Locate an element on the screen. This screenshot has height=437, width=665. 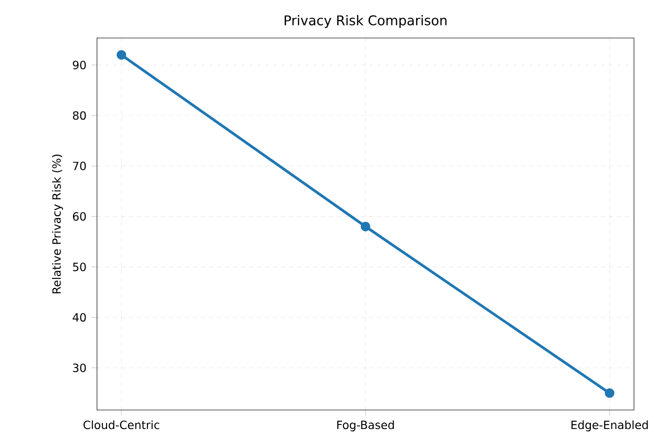
y-tick-label: 40 is located at coordinates (79, 317).